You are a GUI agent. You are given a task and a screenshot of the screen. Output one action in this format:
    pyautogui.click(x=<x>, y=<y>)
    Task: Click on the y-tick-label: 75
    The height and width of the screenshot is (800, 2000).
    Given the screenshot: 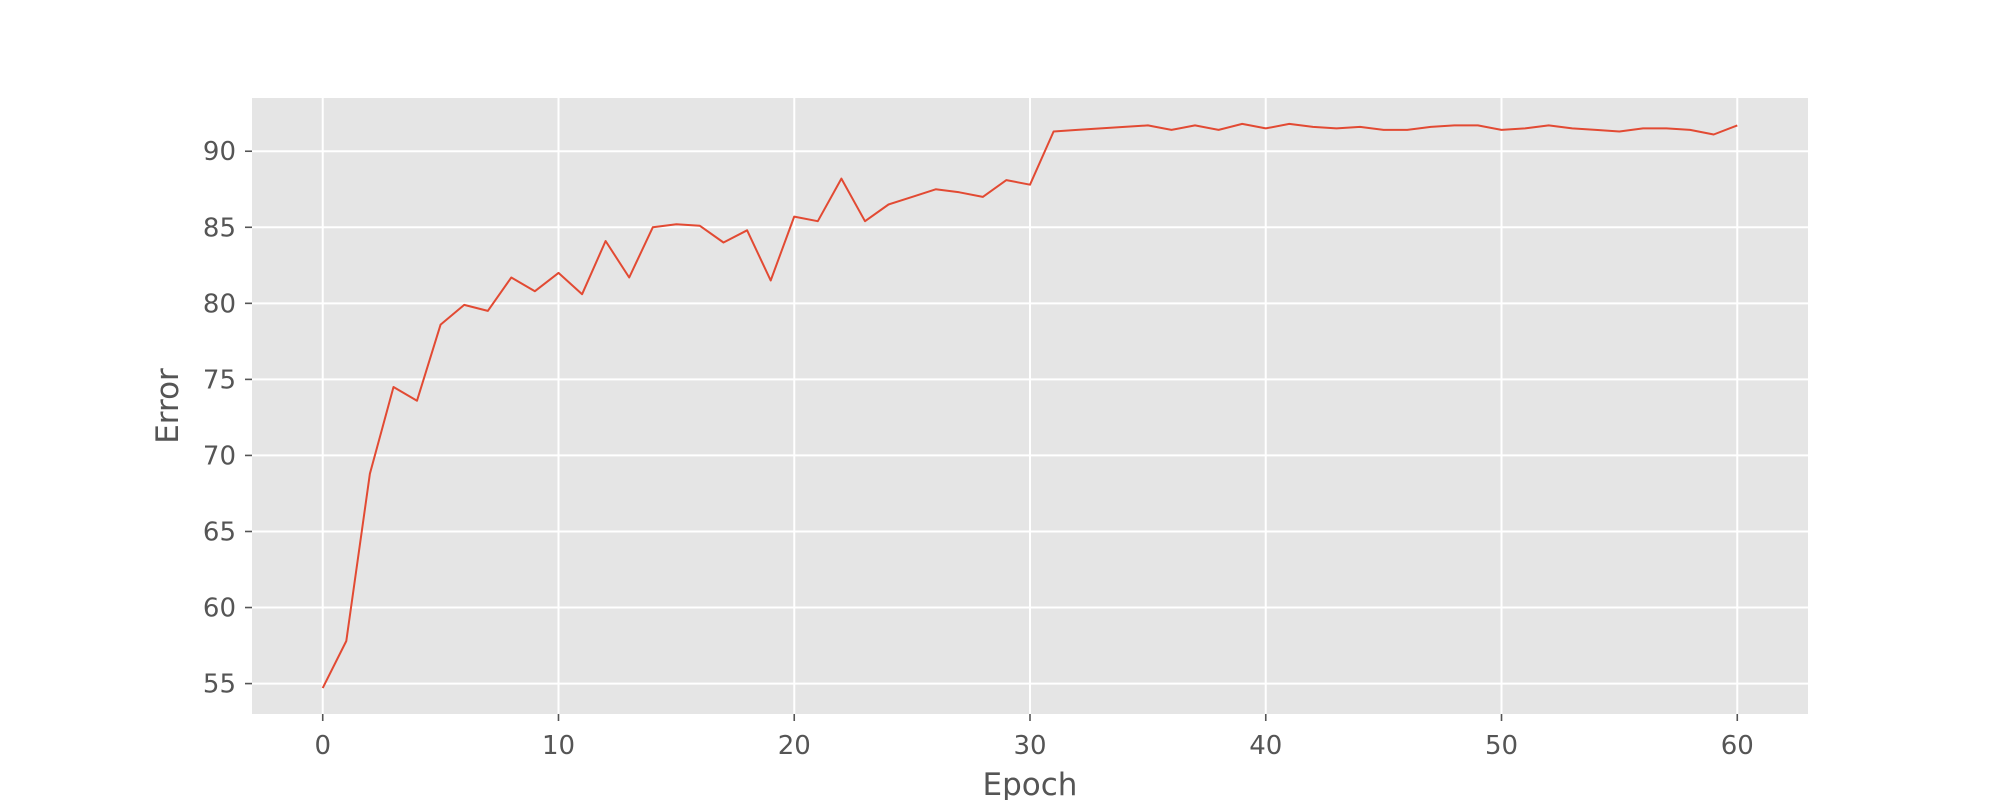 What is the action you would take?
    pyautogui.click(x=219, y=380)
    